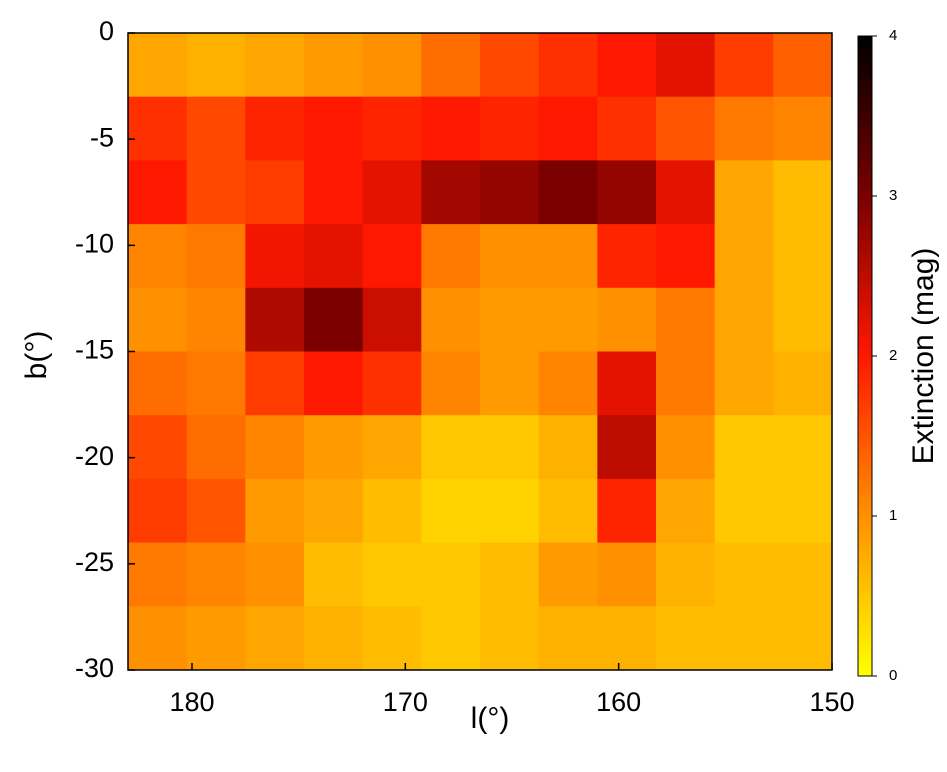 The height and width of the screenshot is (772, 947). I want to click on colorbar-tick-label: 3, so click(893, 195).